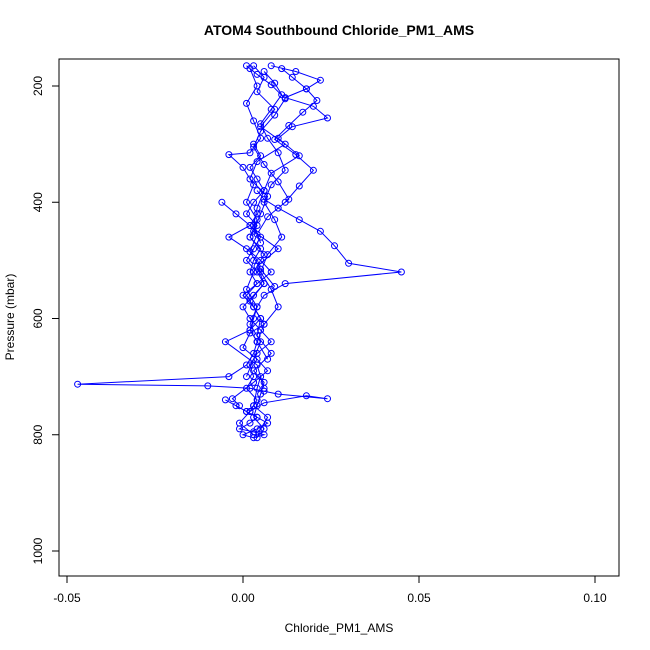  I want to click on y-tick-label: 1000, so click(38, 550).